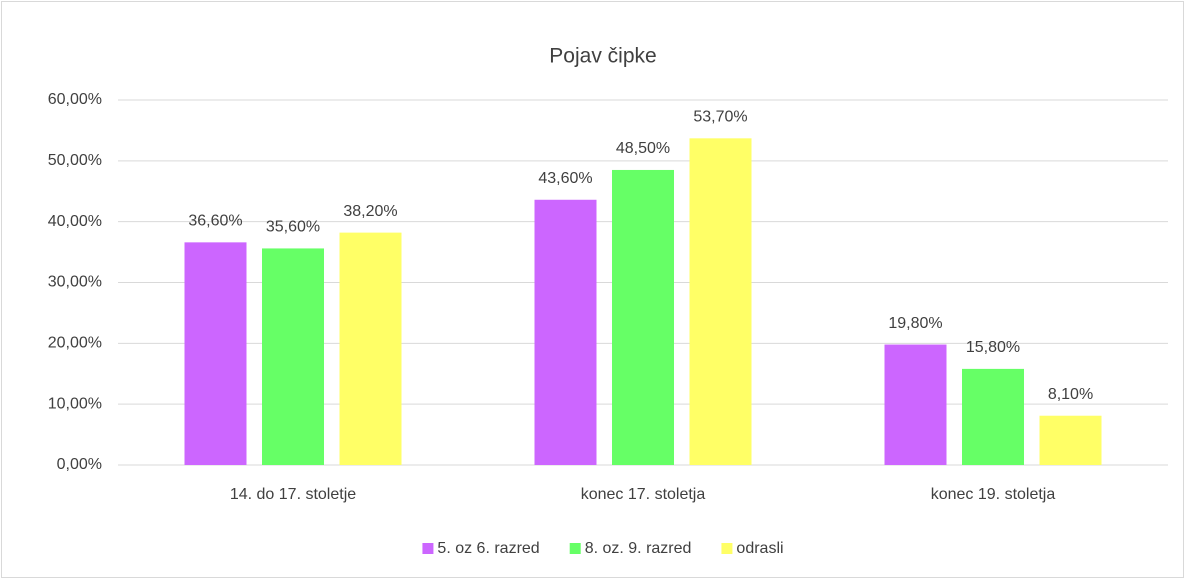 The width and height of the screenshot is (1186, 580). Describe the element at coordinates (565, 178) in the screenshot. I see `data-label: 43,60%` at that location.